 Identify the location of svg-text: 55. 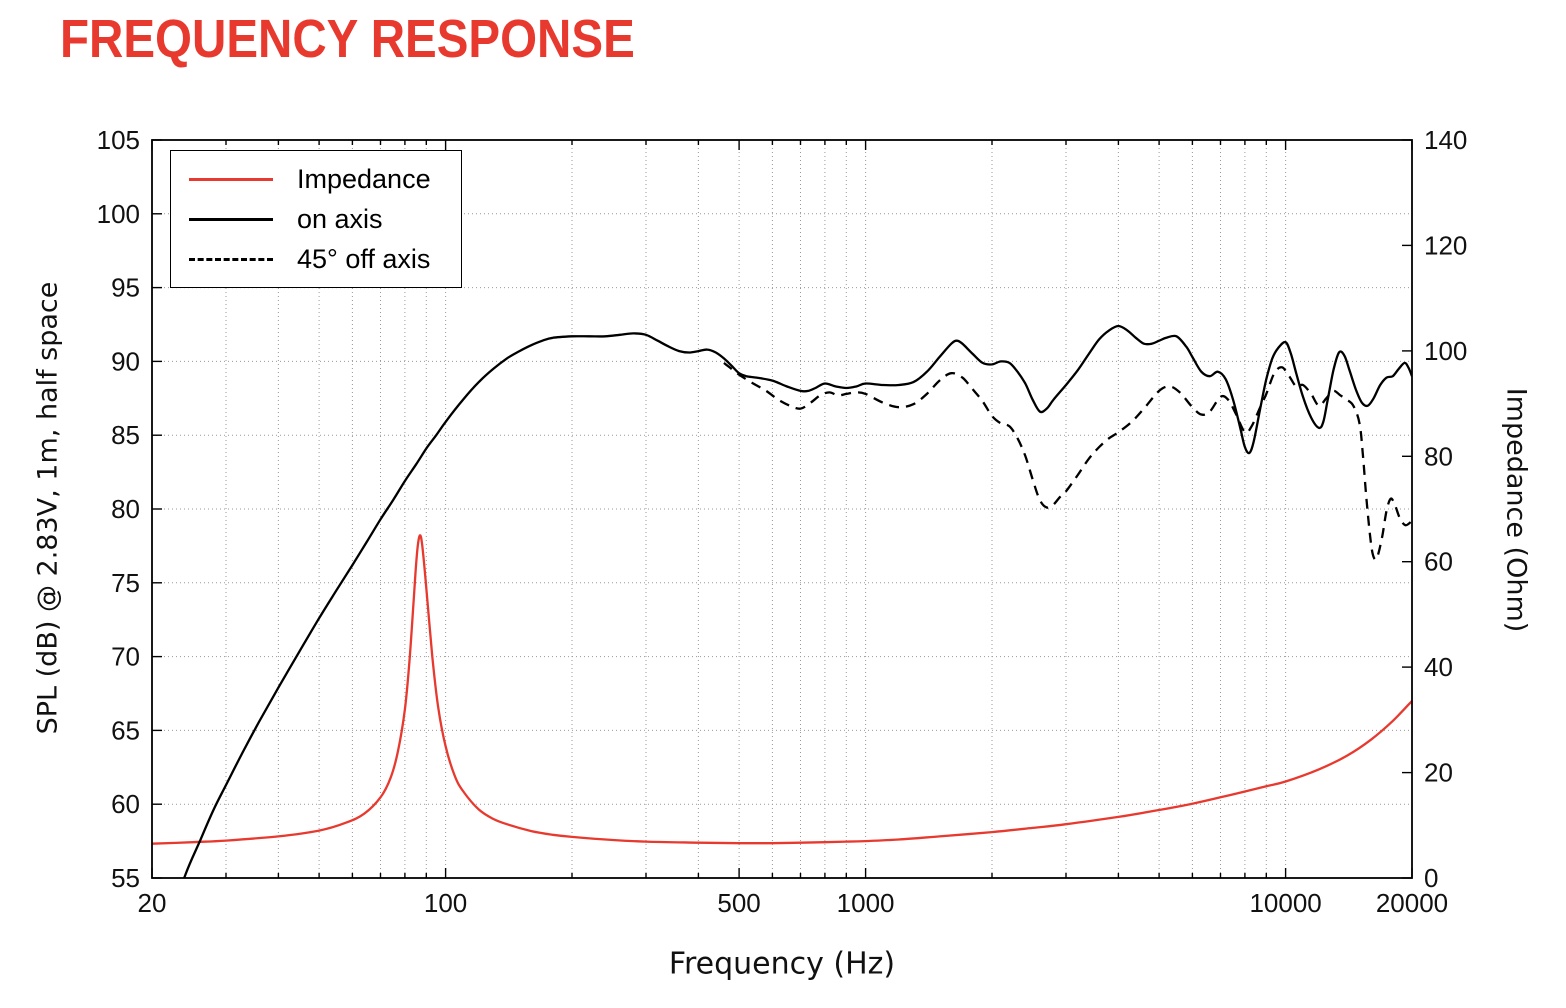
(125, 878).